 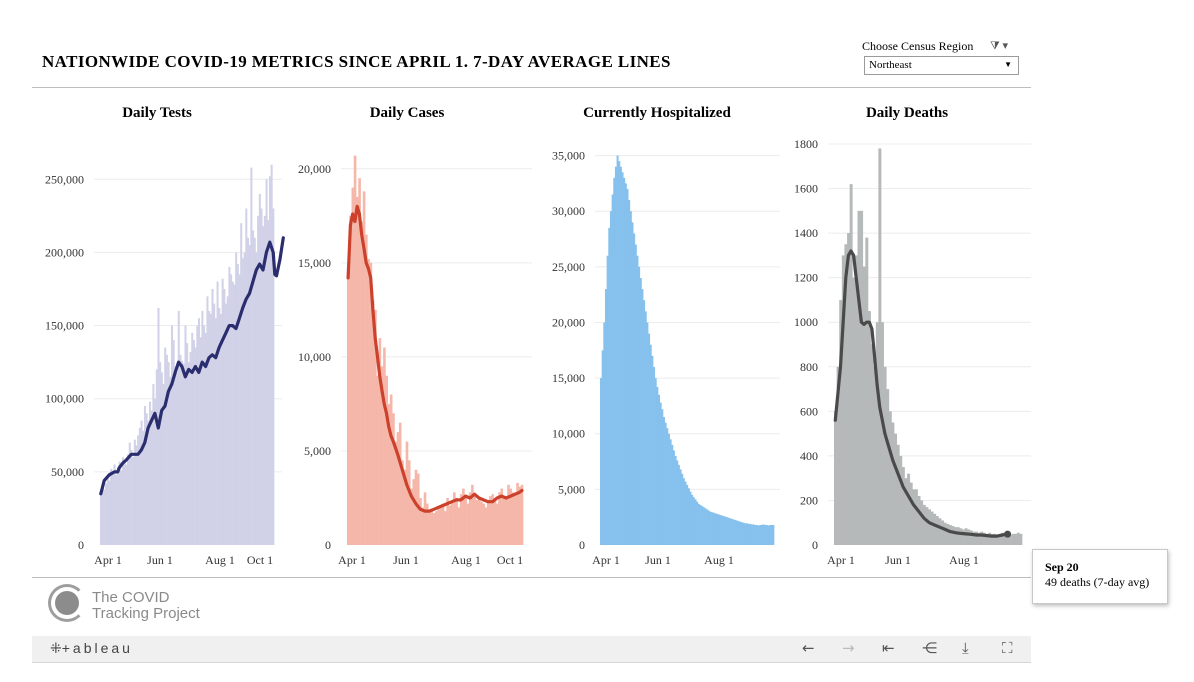 I want to click on undo-icon: ←, so click(x=808, y=648).